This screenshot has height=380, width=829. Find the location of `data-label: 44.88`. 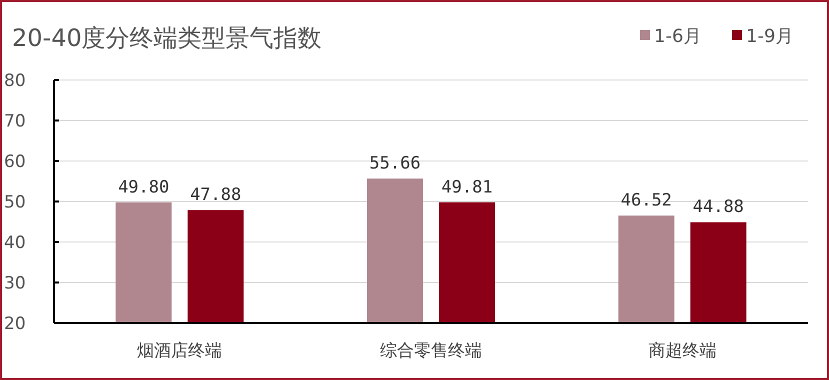

data-label: 44.88 is located at coordinates (718, 207).